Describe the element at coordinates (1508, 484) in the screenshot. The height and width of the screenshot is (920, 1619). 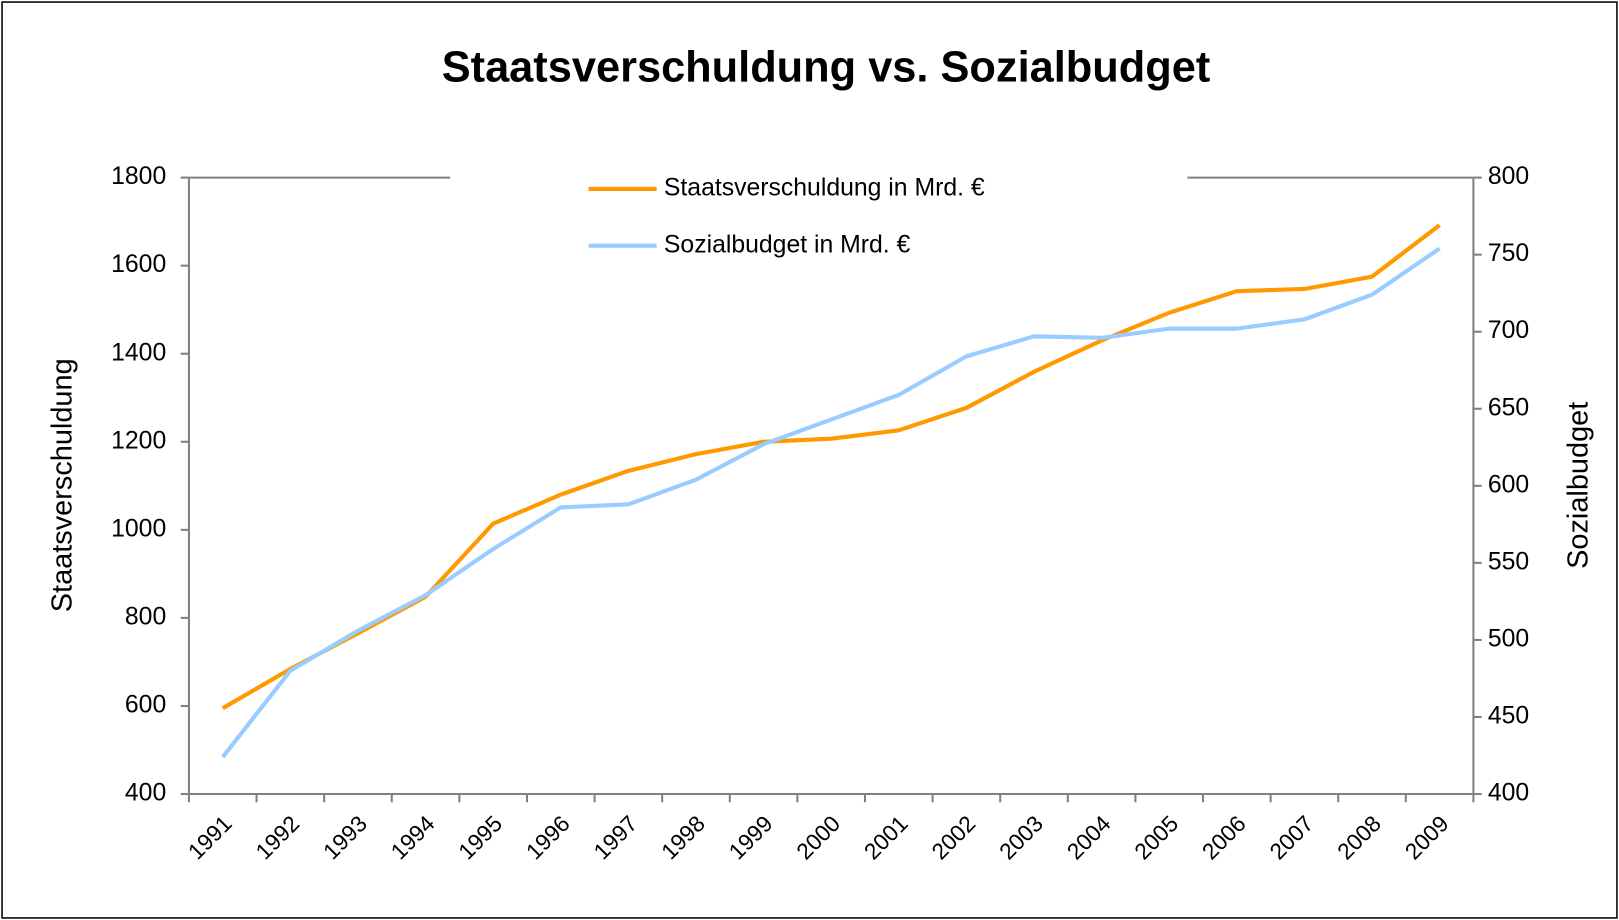
I see `y2-tick-label: 600` at that location.